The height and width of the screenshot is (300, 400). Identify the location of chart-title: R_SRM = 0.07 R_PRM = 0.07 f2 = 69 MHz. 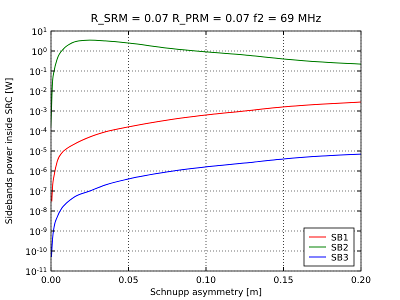
(206, 18).